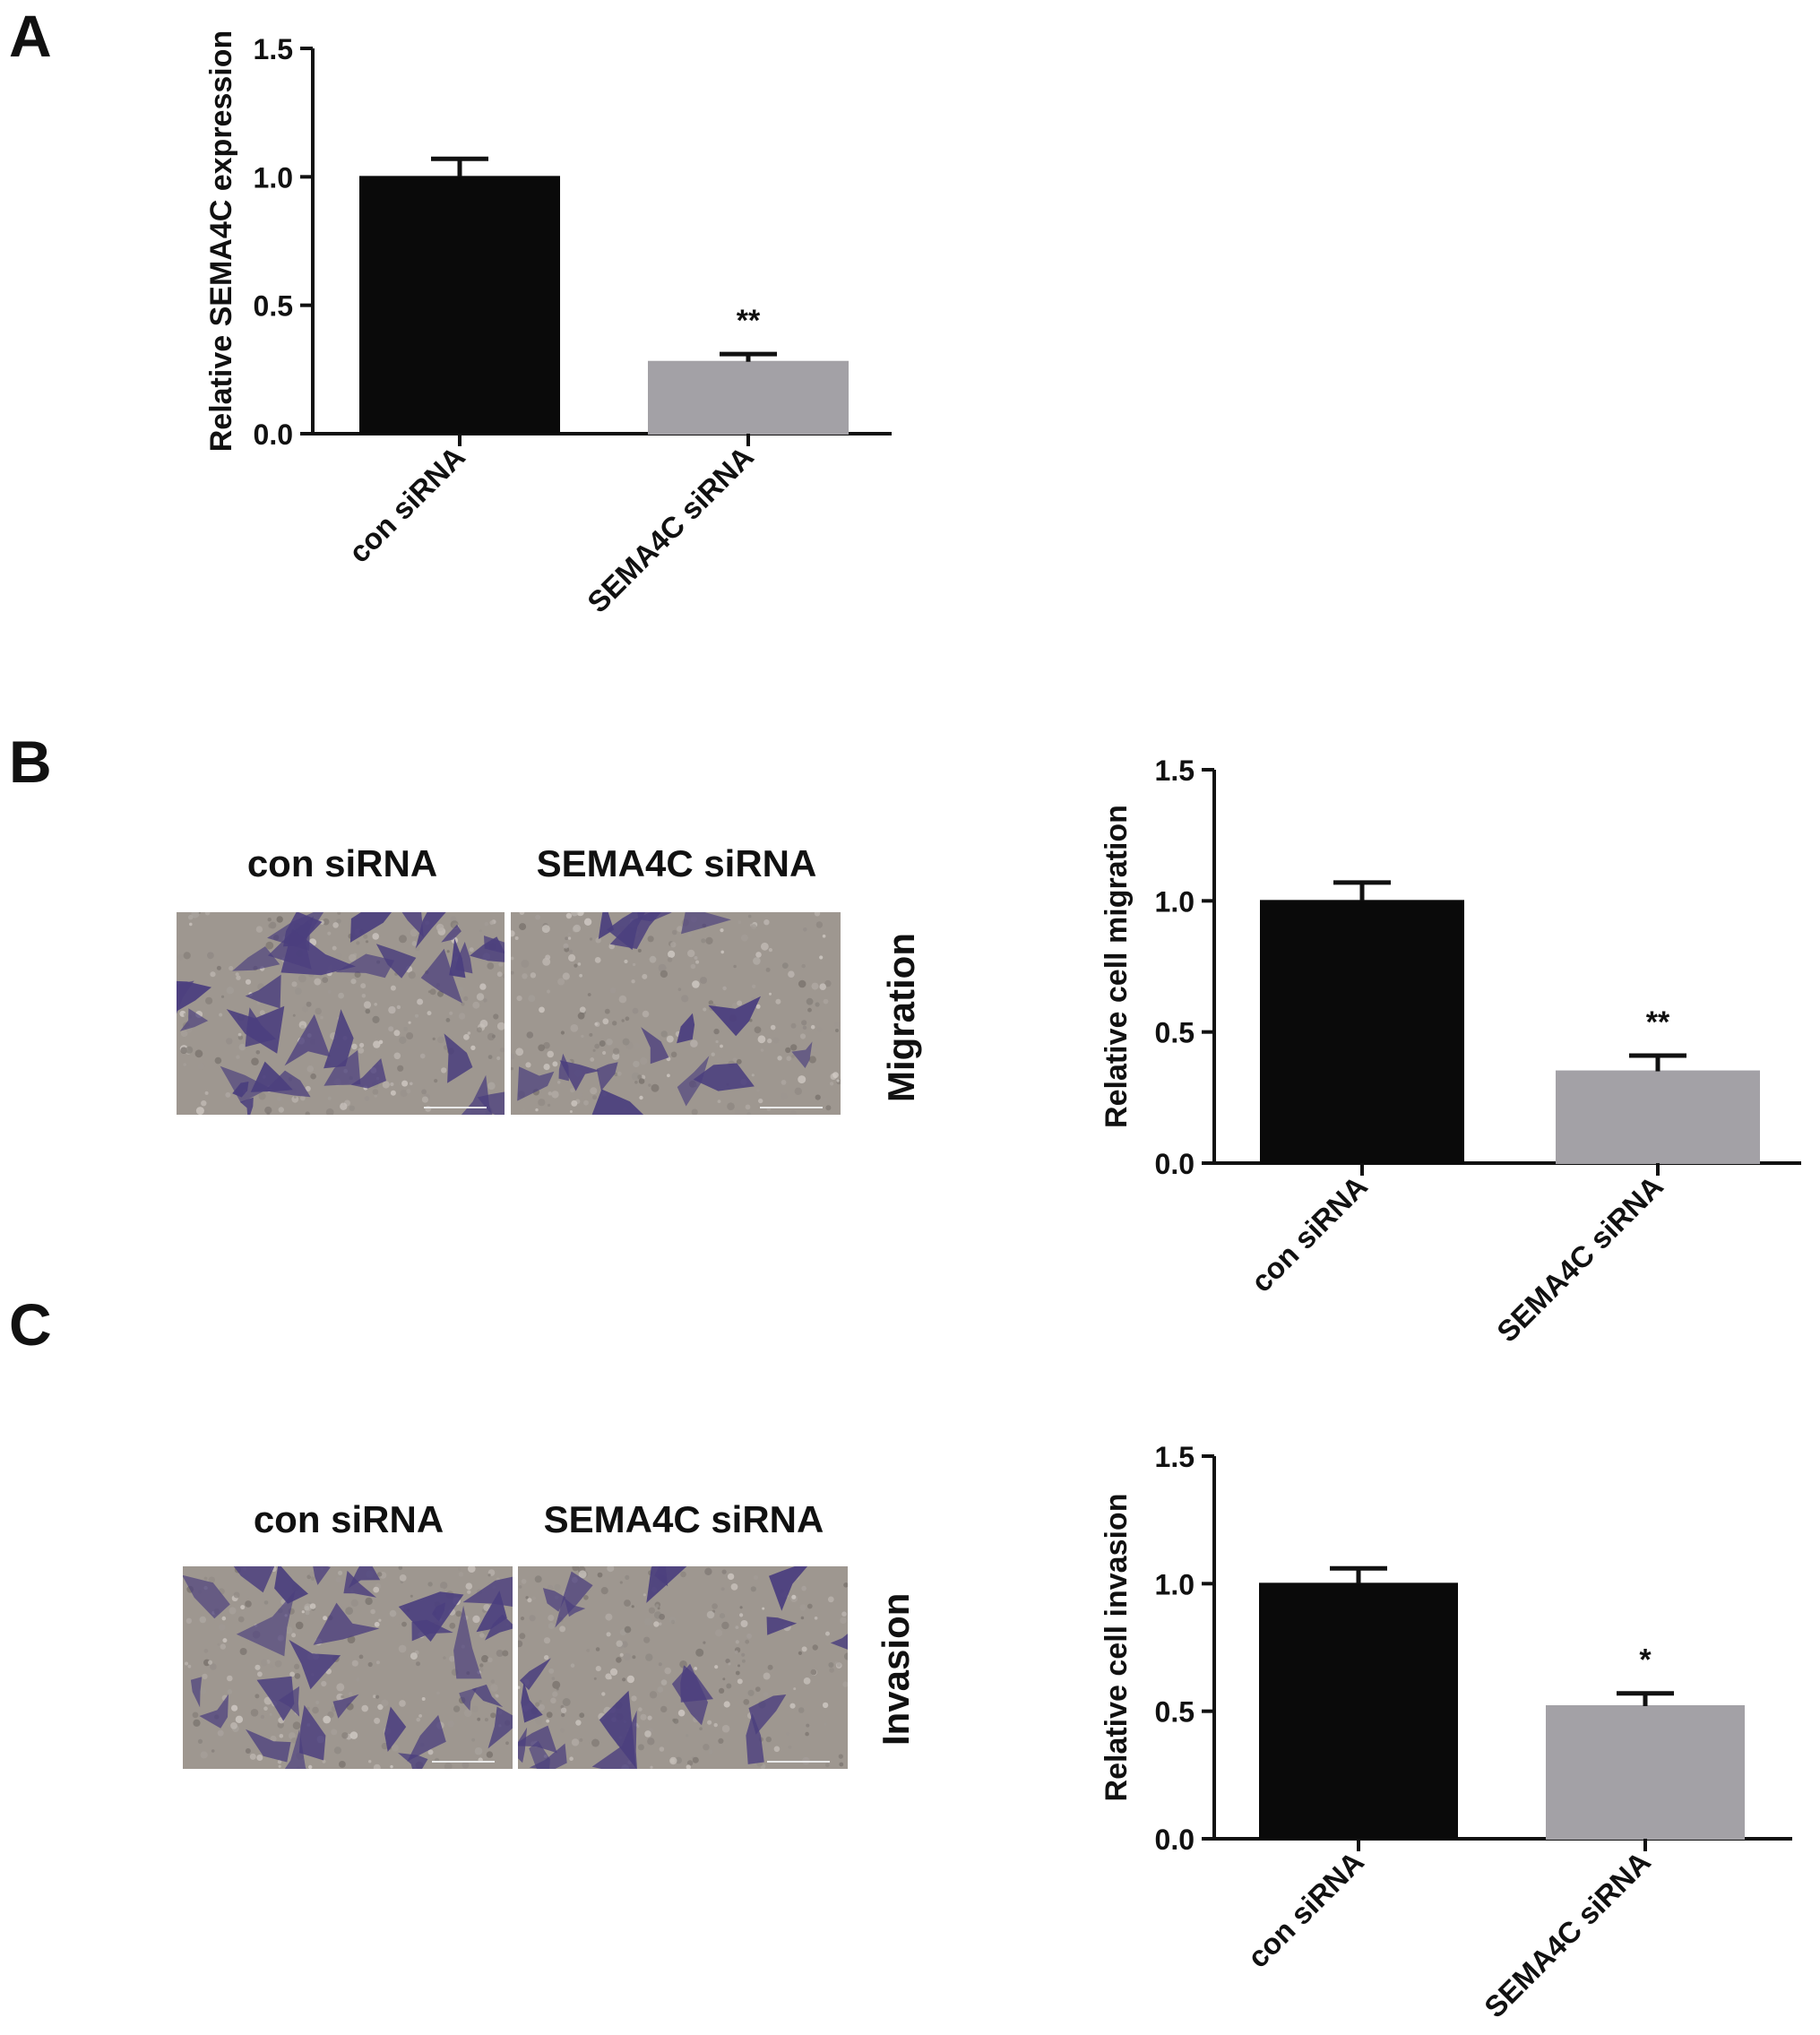 The height and width of the screenshot is (2035, 1820). I want to click on significance-label: *, so click(1645, 1660).